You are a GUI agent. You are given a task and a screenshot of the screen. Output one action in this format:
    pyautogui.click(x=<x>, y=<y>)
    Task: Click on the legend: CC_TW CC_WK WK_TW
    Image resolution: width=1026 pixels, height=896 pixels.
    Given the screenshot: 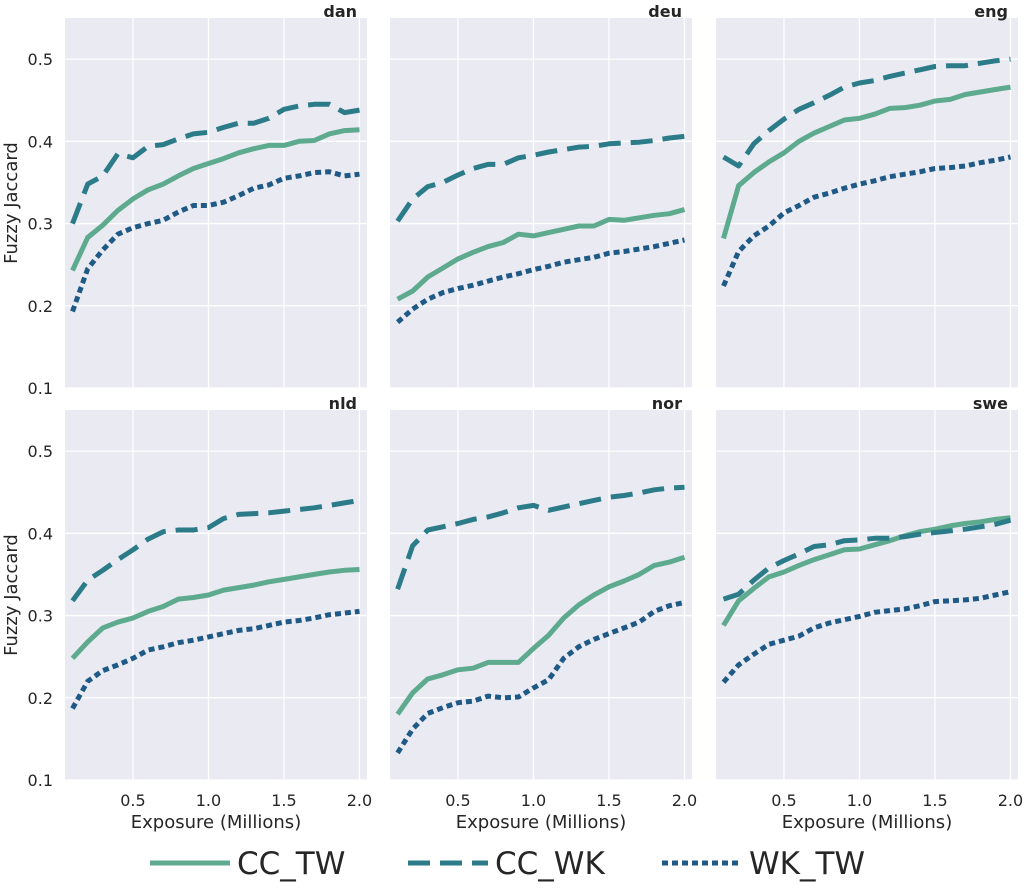 What is the action you would take?
    pyautogui.click(x=507, y=864)
    